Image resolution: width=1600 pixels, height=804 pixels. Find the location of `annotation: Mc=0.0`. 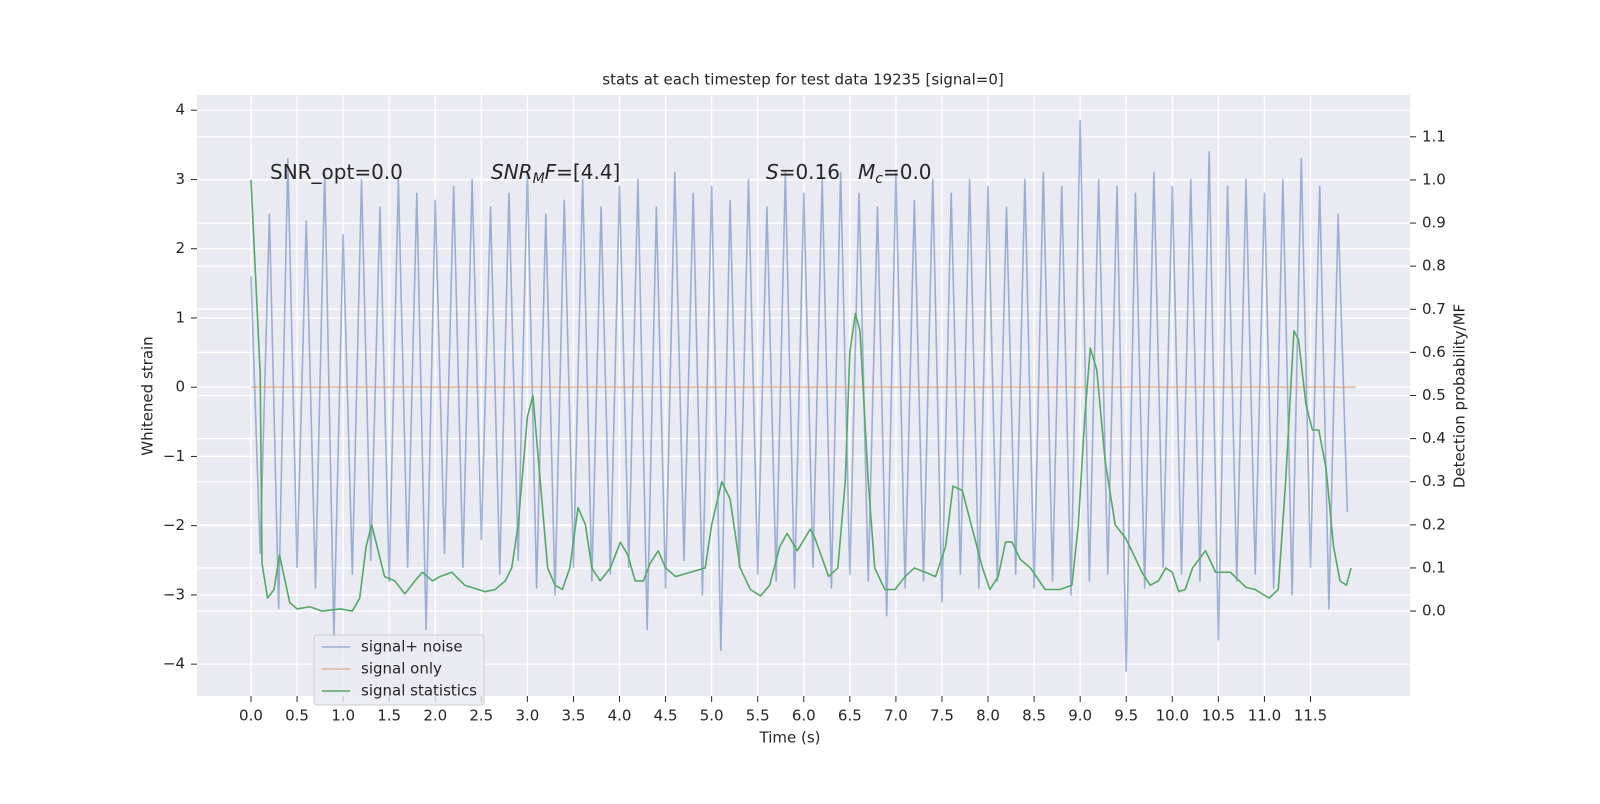

annotation: Mc=0.0 is located at coordinates (895, 174).